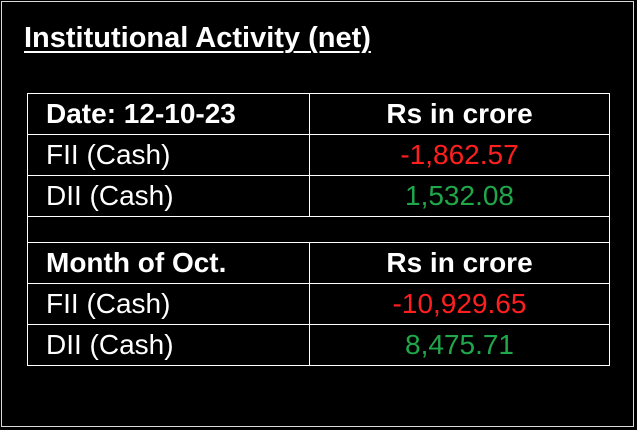 The image size is (637, 430). Describe the element at coordinates (459, 155) in the screenshot. I see `daily-fii-value: -1,862.57` at that location.